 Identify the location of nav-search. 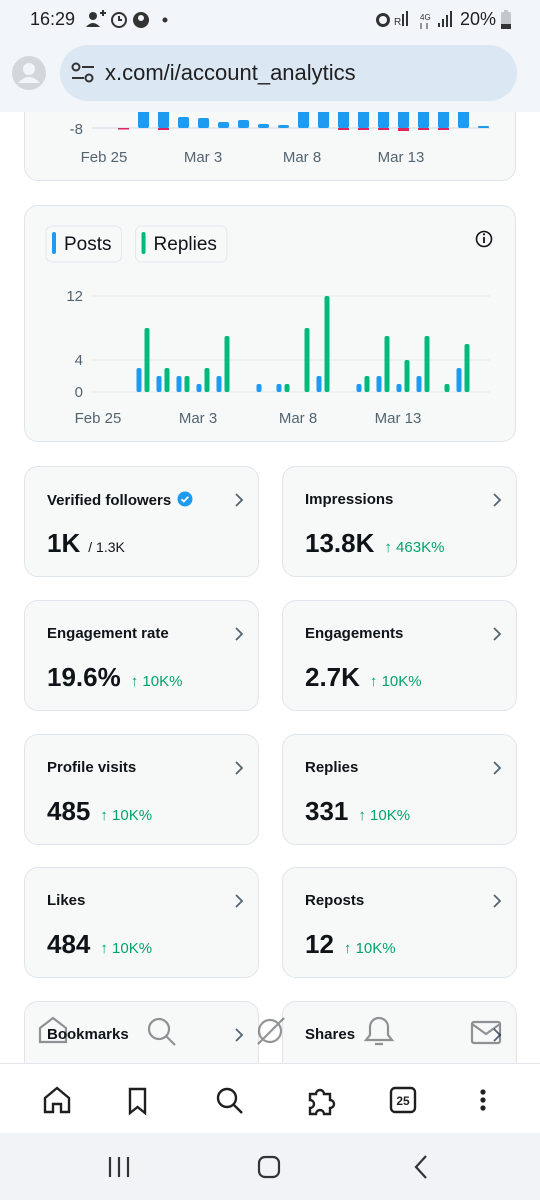
(161, 1031).